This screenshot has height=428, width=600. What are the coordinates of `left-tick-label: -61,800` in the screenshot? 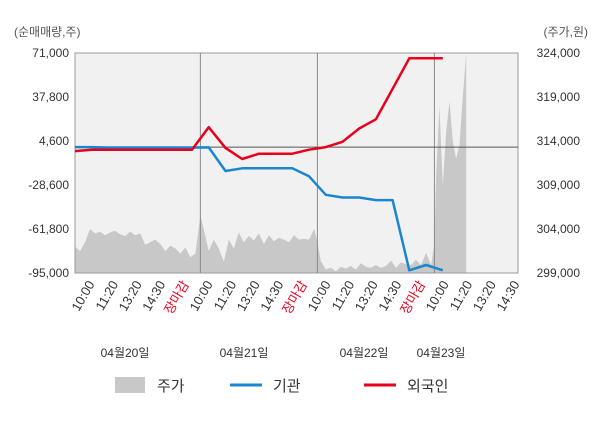 It's located at (48, 229).